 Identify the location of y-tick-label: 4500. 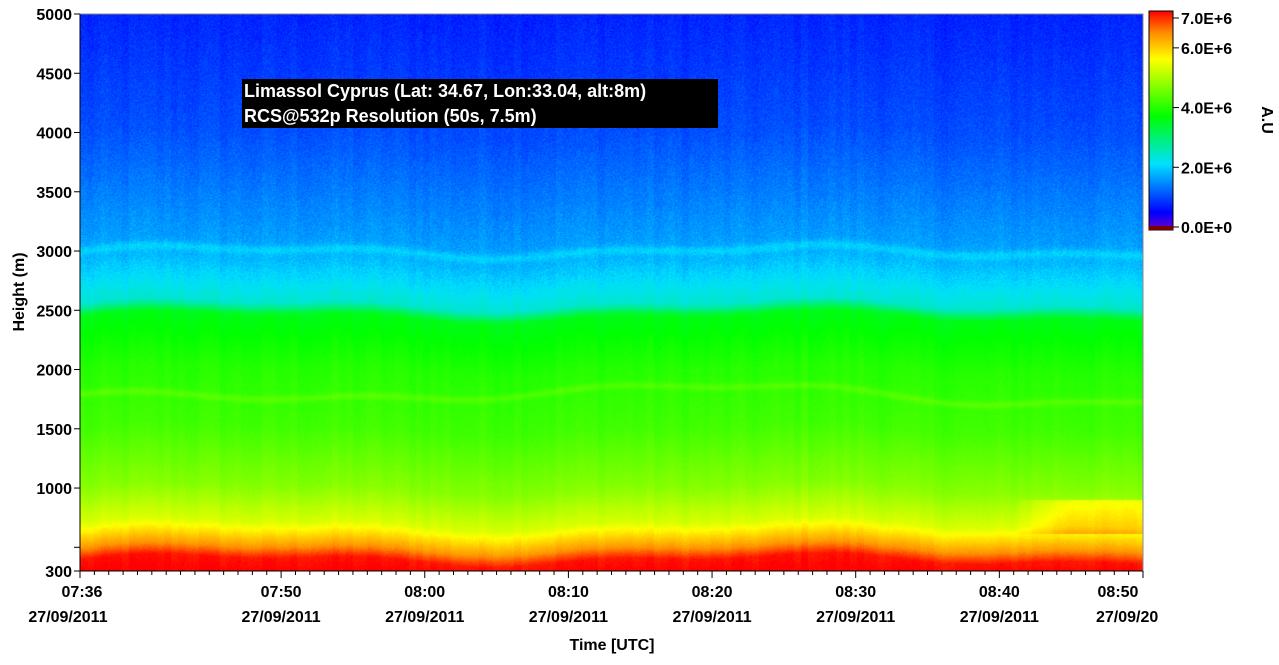
(54, 74).